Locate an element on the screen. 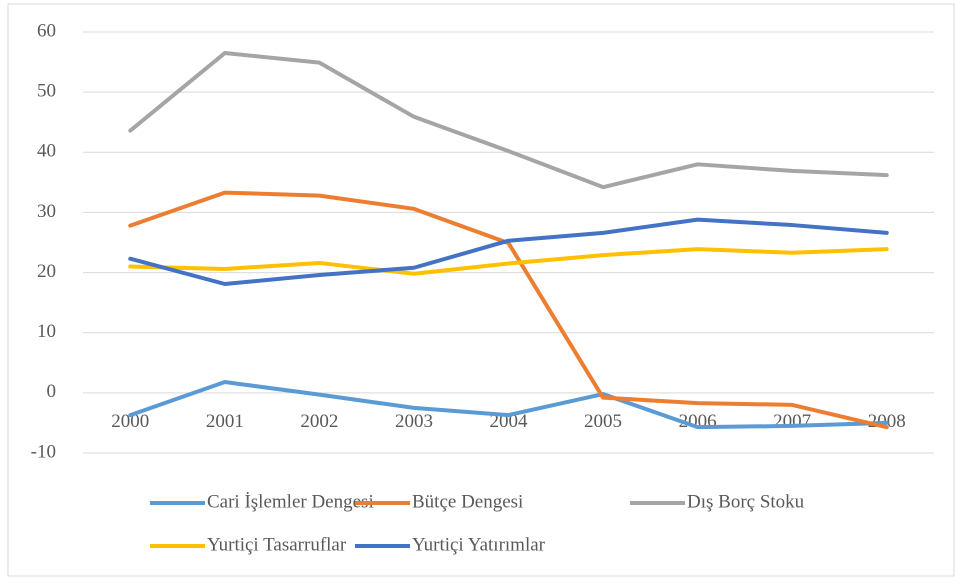 This screenshot has height=585, width=962. legend-label: Yurtiçi Yatırımlar is located at coordinates (479, 544).